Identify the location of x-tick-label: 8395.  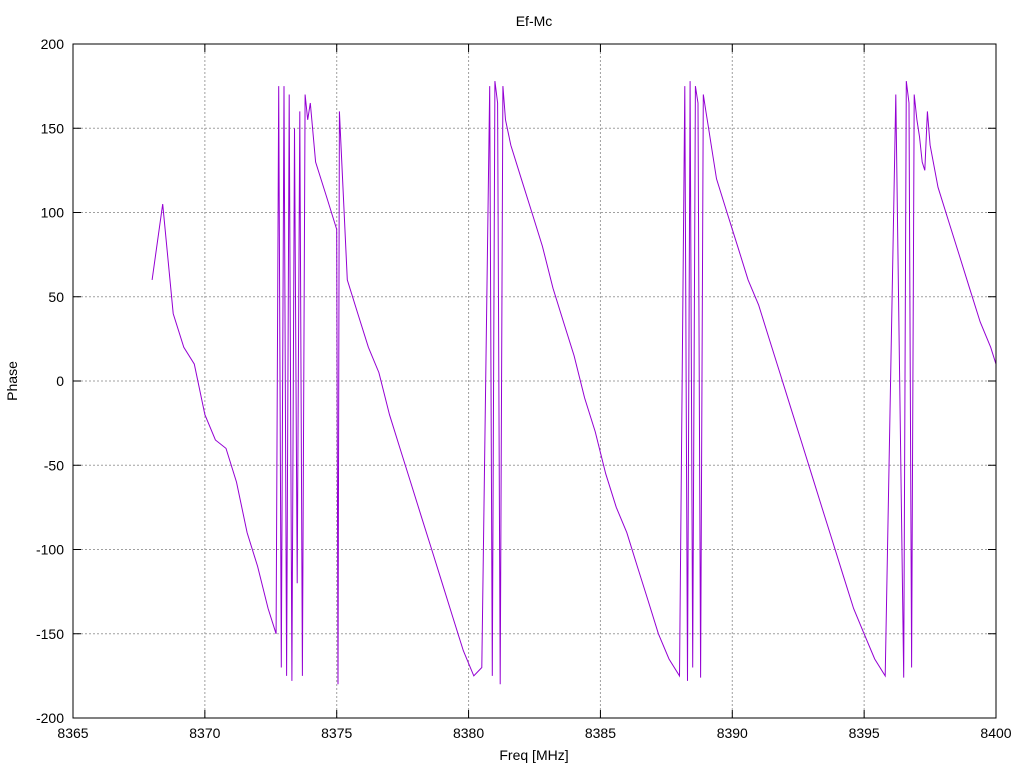
(864, 733).